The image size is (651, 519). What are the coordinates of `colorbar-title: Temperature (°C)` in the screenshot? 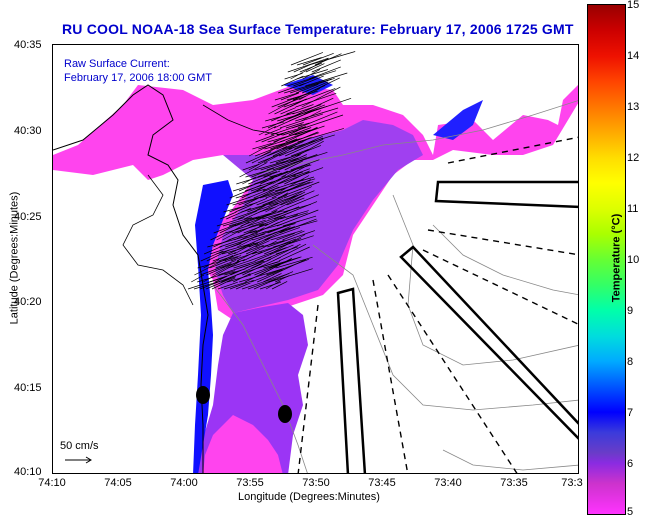 It's located at (616, 258).